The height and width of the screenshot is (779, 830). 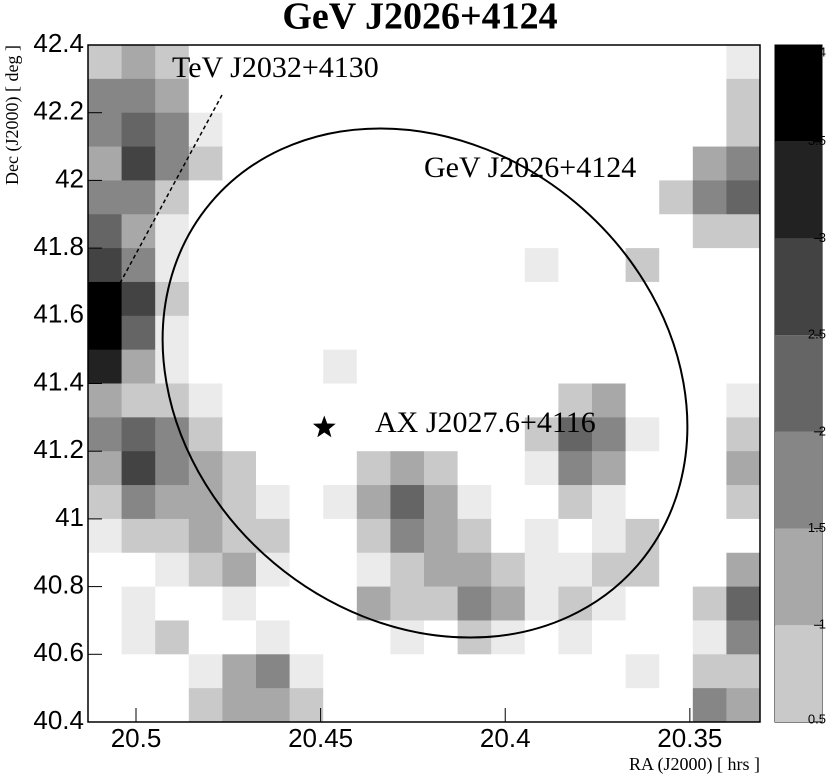 What do you see at coordinates (136, 738) in the screenshot?
I see `x-tick-label: 20.5` at bounding box center [136, 738].